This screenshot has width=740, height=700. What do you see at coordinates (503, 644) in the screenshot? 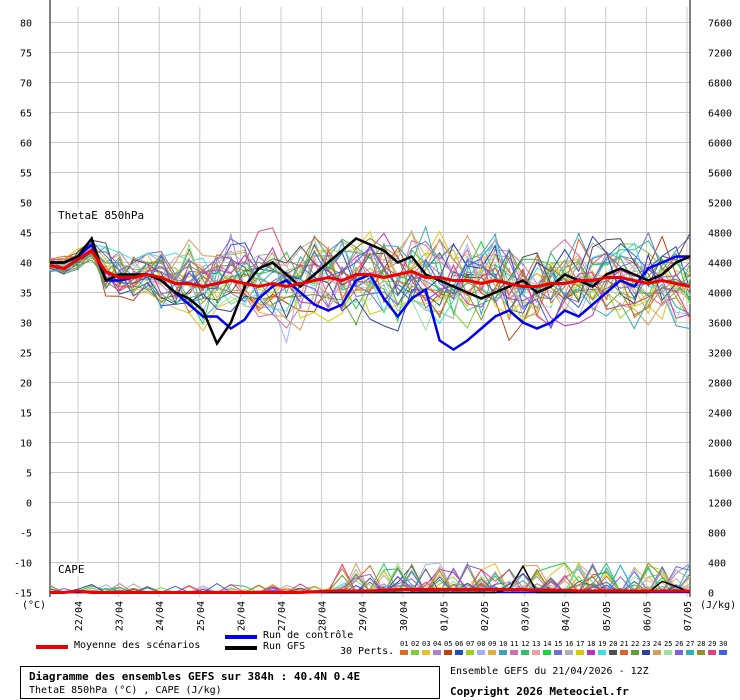
I see `perturbation-number: 10` at bounding box center [503, 644].